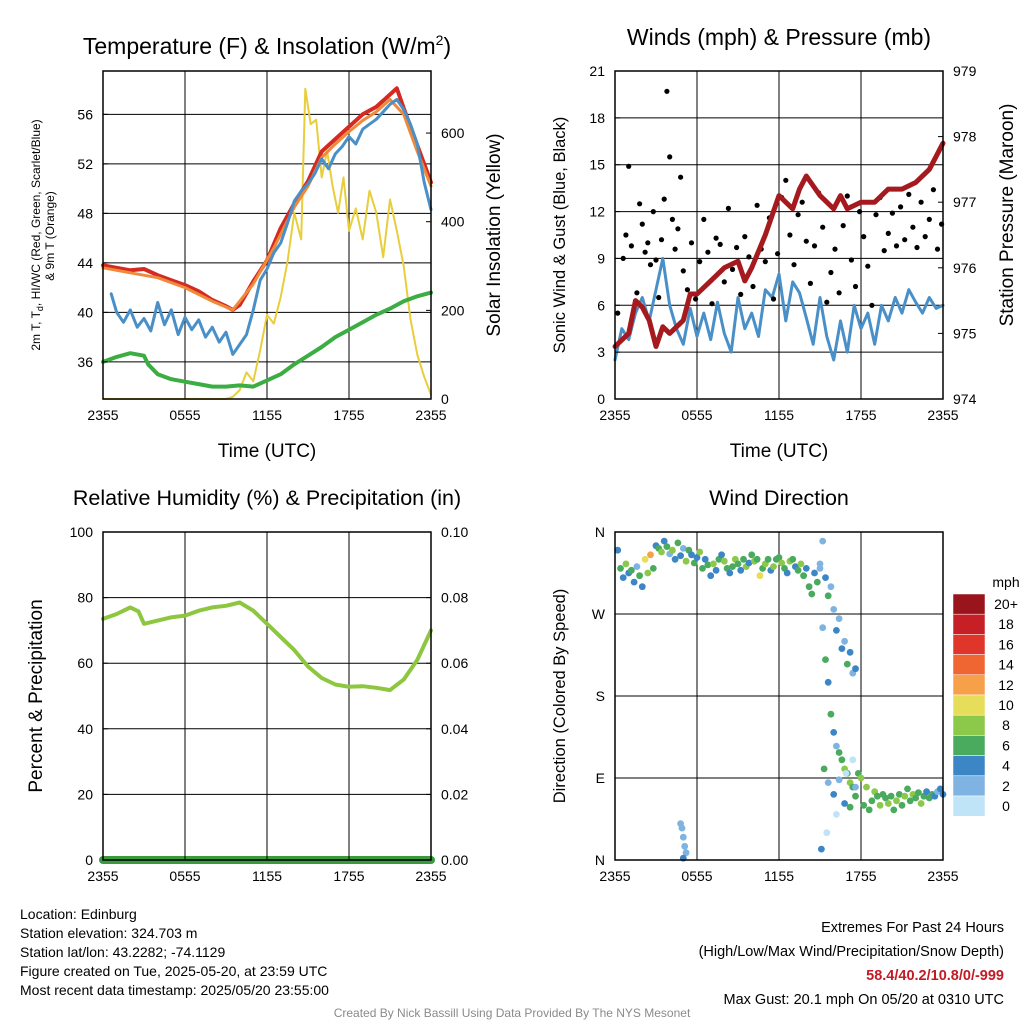 This screenshot has height=1024, width=1024. I want to click on pressure-series, so click(779, 244).